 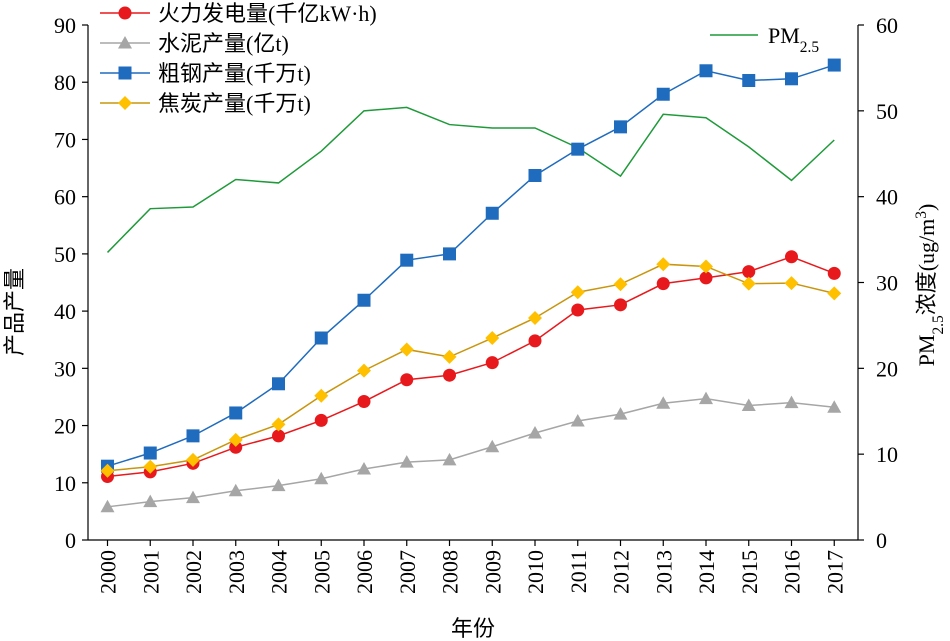 I want to click on x-tick-label: 2007, so click(x=407, y=572).